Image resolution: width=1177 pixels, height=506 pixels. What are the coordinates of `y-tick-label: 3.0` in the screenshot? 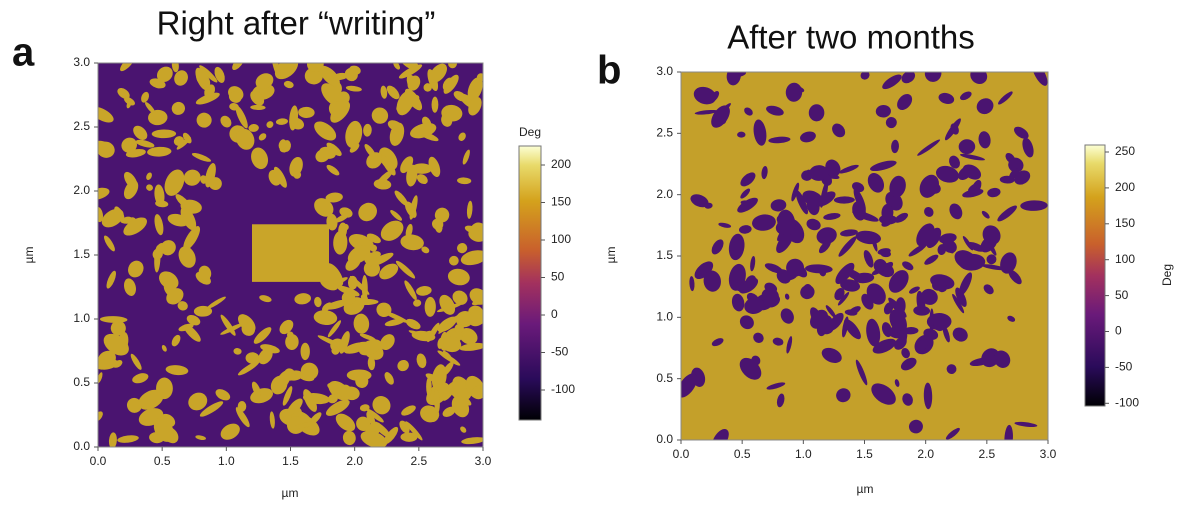 It's located at (664, 71).